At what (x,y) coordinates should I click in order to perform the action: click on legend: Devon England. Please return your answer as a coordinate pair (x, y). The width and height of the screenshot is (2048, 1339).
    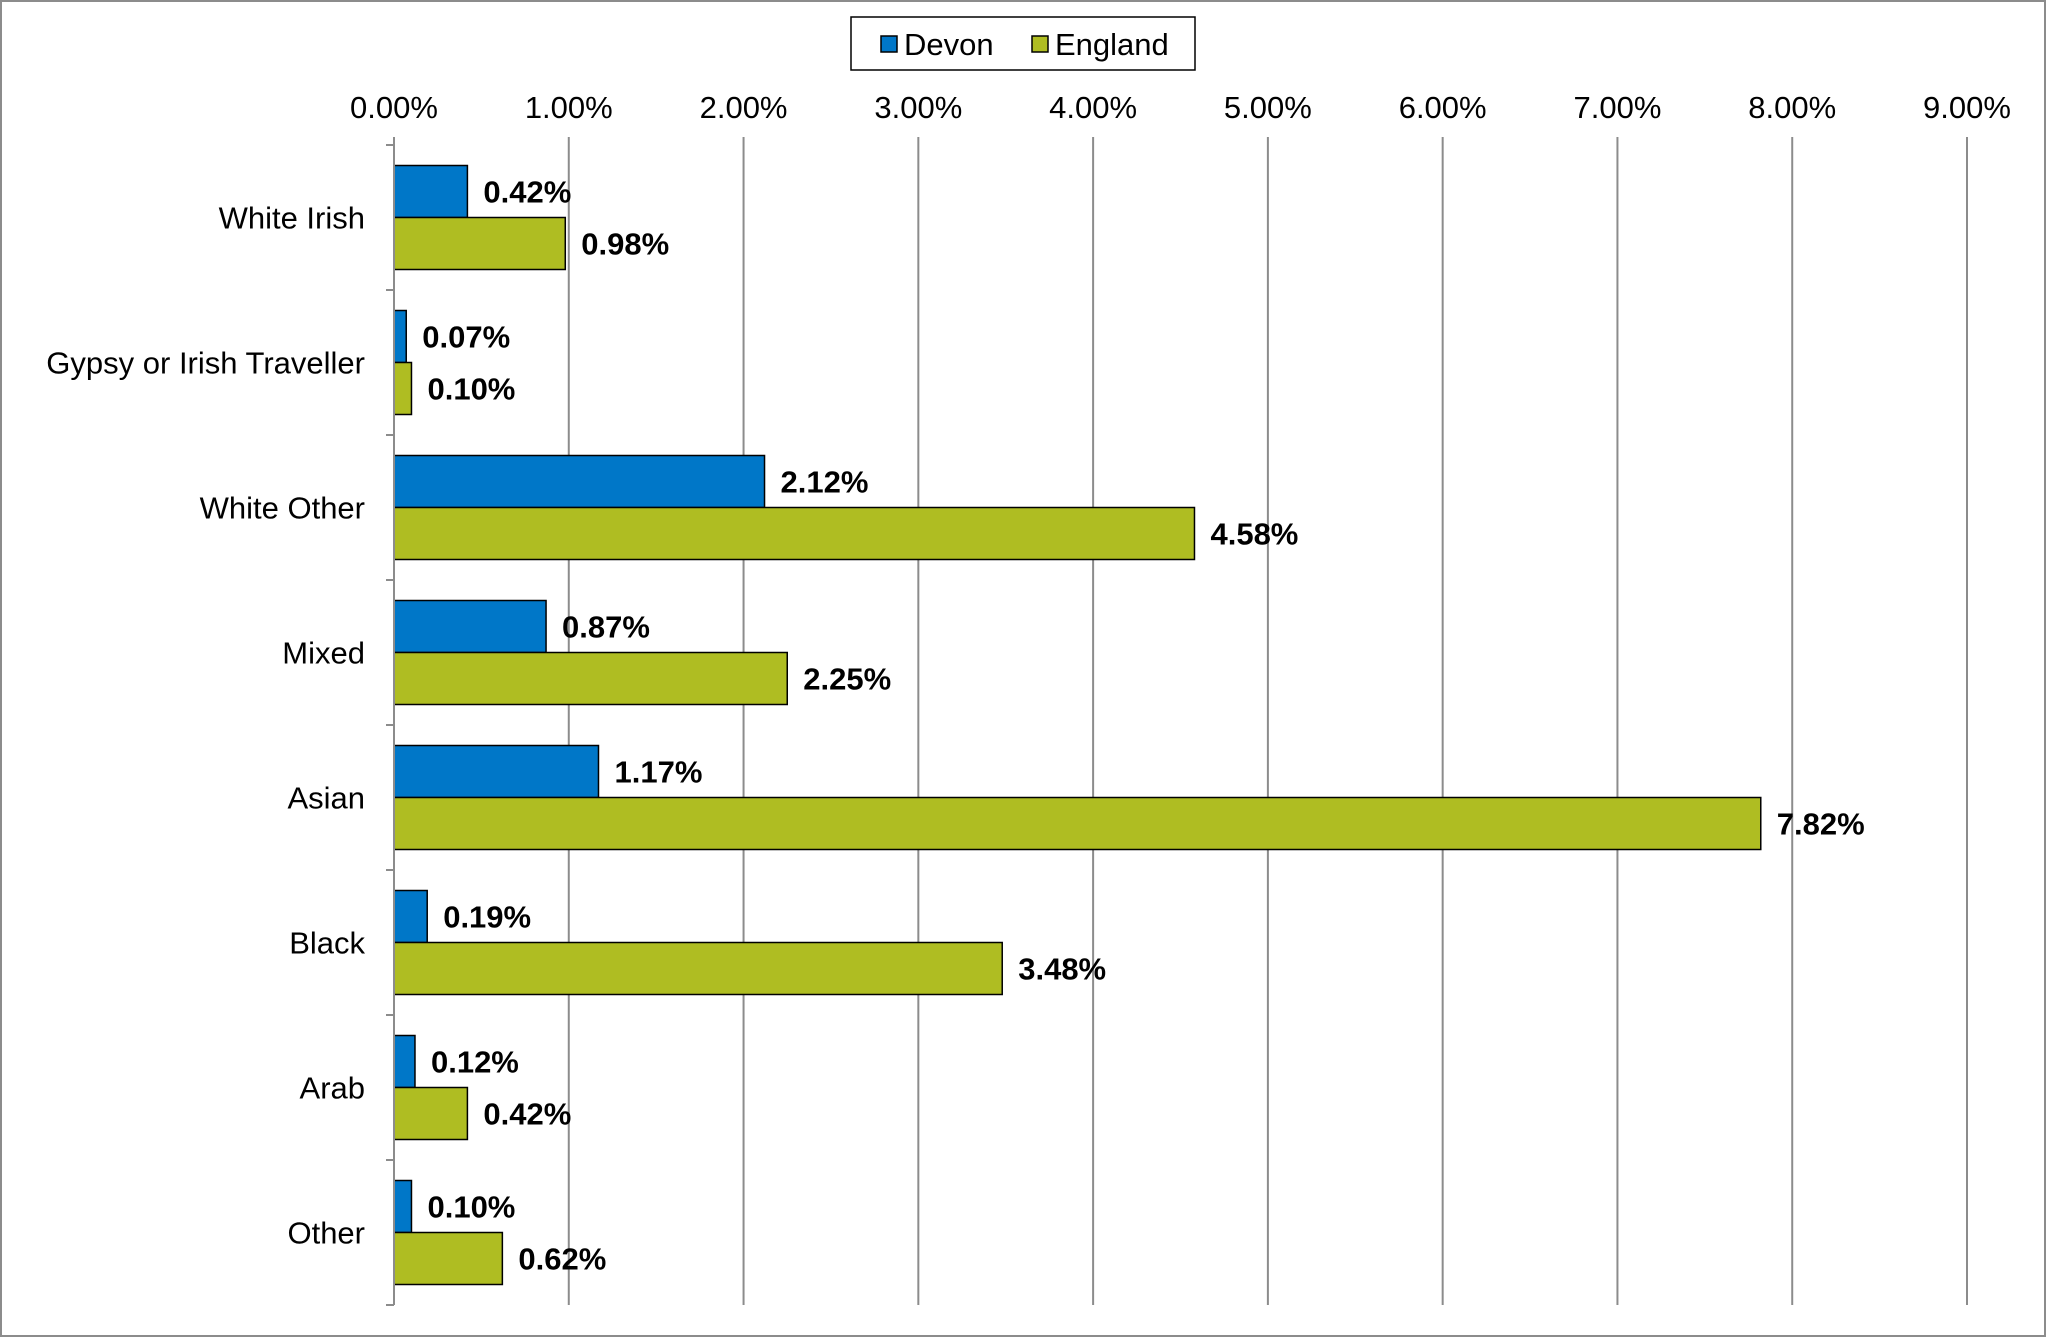
    Looking at the image, I should click on (1023, 43).